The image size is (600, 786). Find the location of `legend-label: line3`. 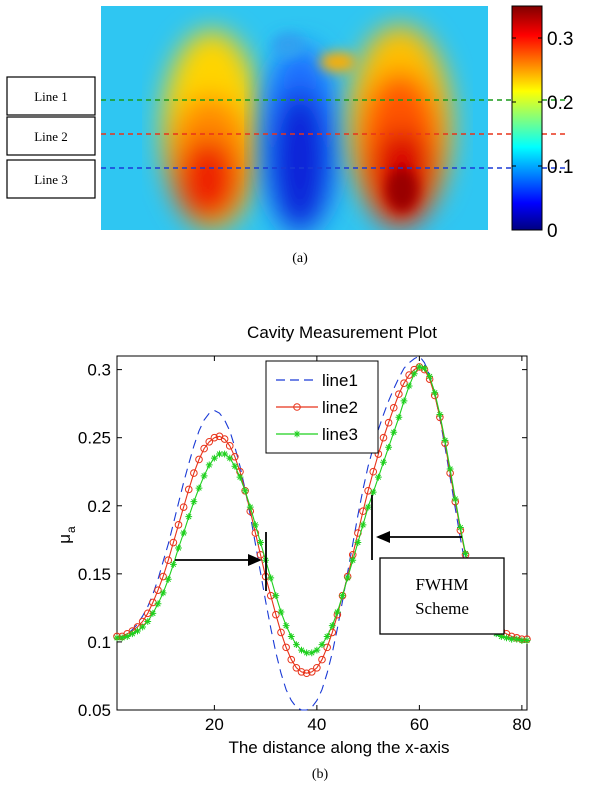

legend-label: line3 is located at coordinates (340, 434).